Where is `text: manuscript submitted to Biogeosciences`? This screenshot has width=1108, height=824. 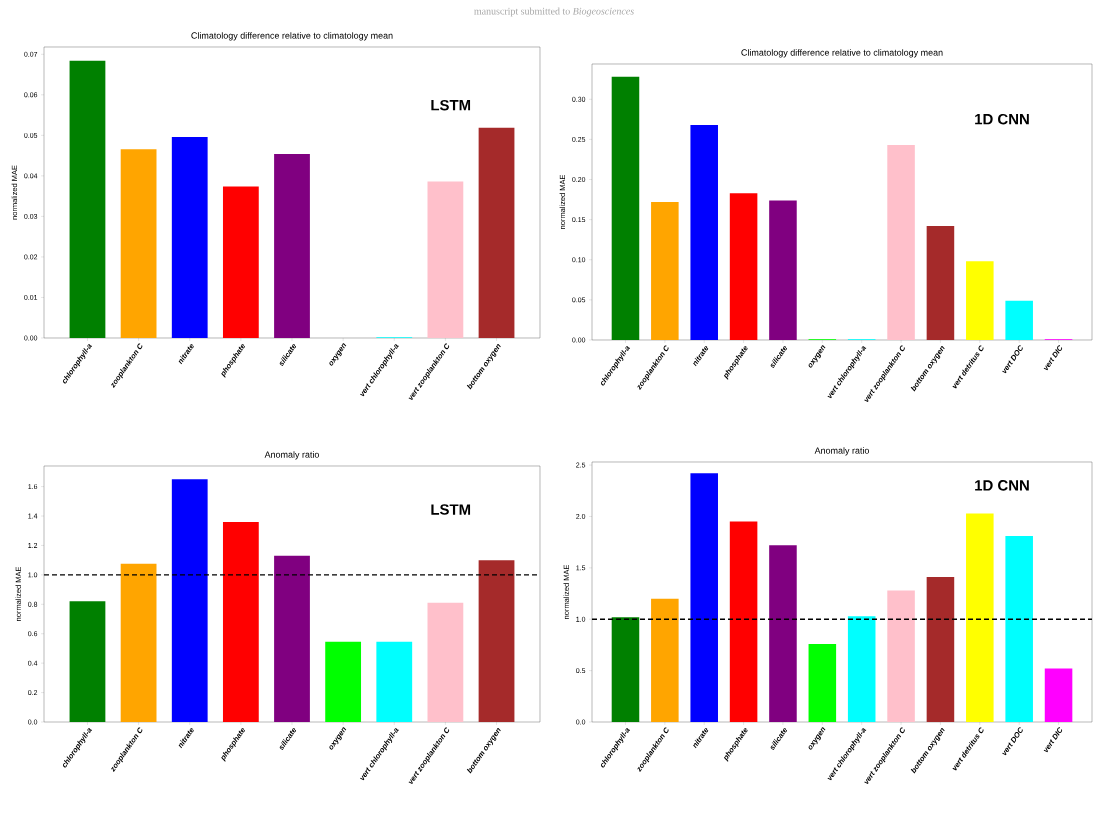 text: manuscript submitted to Biogeosciences is located at coordinates (554, 12).